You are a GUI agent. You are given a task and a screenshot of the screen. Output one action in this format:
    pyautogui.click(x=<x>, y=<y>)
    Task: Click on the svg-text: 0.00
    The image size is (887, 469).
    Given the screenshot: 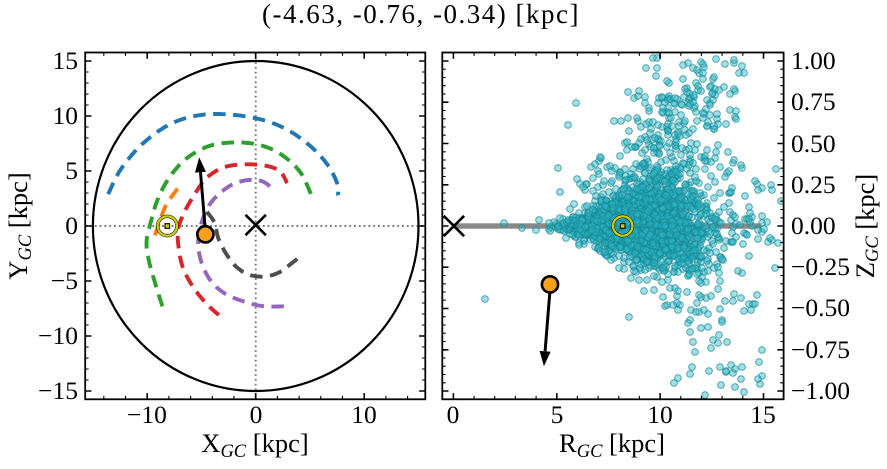 What is the action you would take?
    pyautogui.click(x=813, y=225)
    